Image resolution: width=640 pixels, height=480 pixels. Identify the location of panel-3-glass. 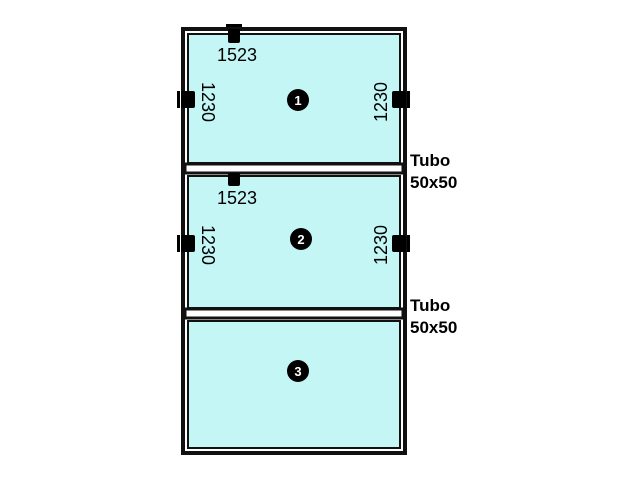
(294, 384).